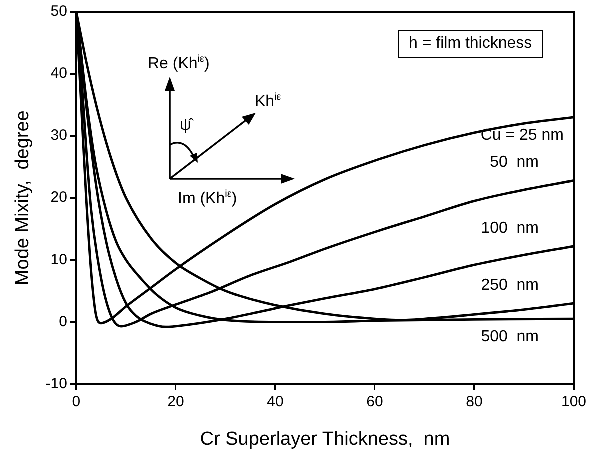 The width and height of the screenshot is (604, 459). Describe the element at coordinates (471, 44) in the screenshot. I see `annotation: h = film thickness` at that location.